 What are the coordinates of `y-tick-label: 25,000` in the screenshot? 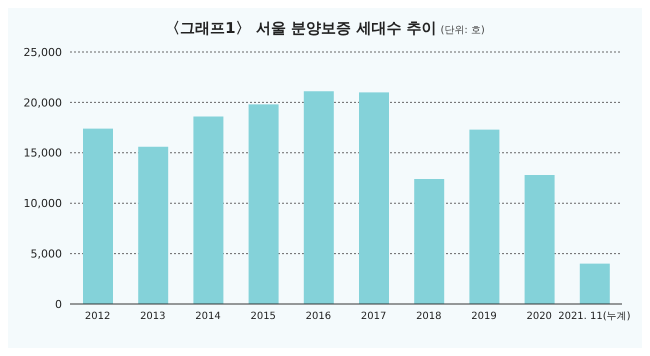 It's located at (43, 52).